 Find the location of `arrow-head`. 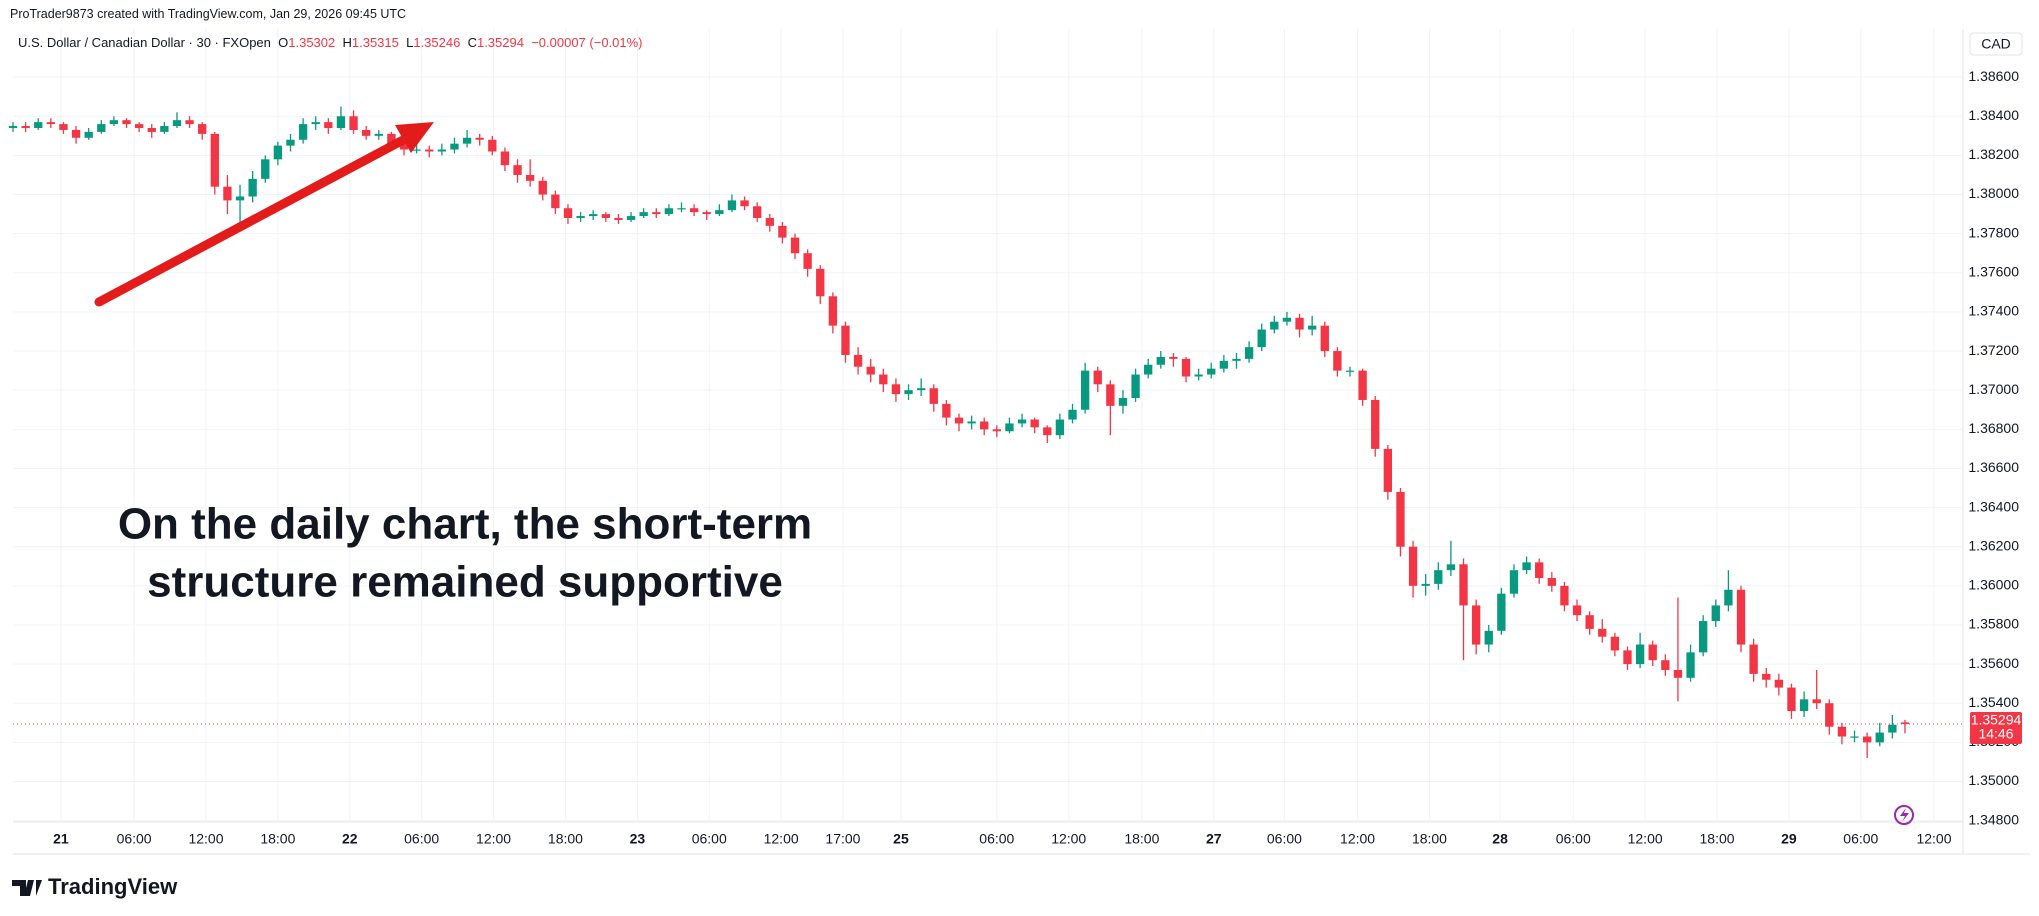

arrow-head is located at coordinates (414, 137).